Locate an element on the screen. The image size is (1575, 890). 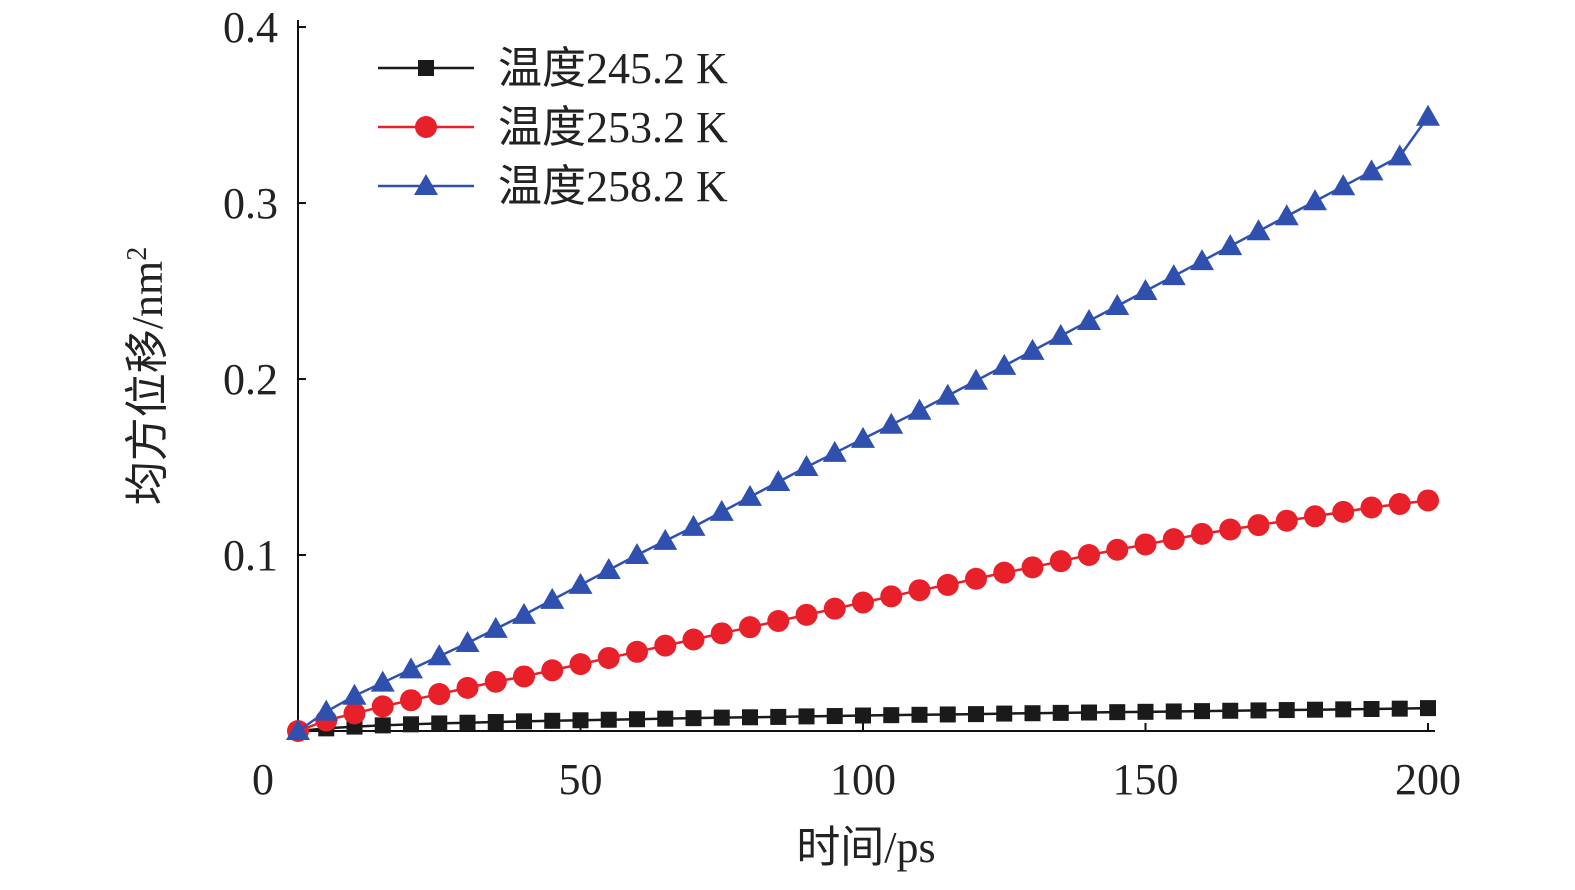
series-square is located at coordinates (863, 719).